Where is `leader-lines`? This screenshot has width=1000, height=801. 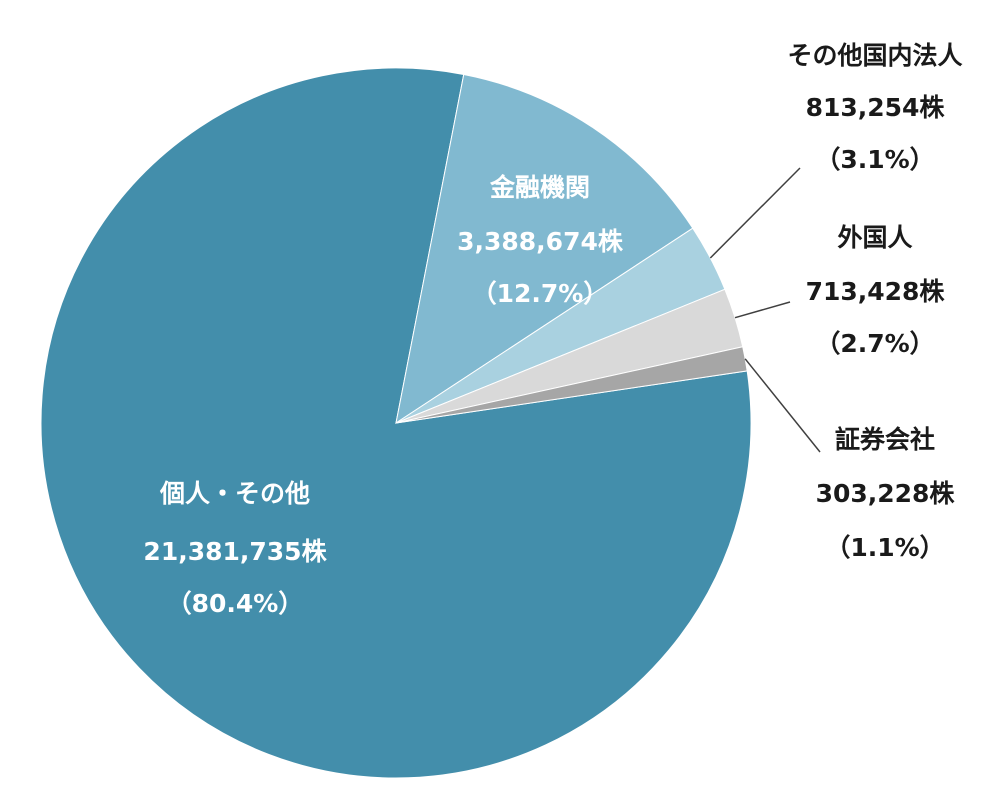
leader-lines is located at coordinates (765, 310).